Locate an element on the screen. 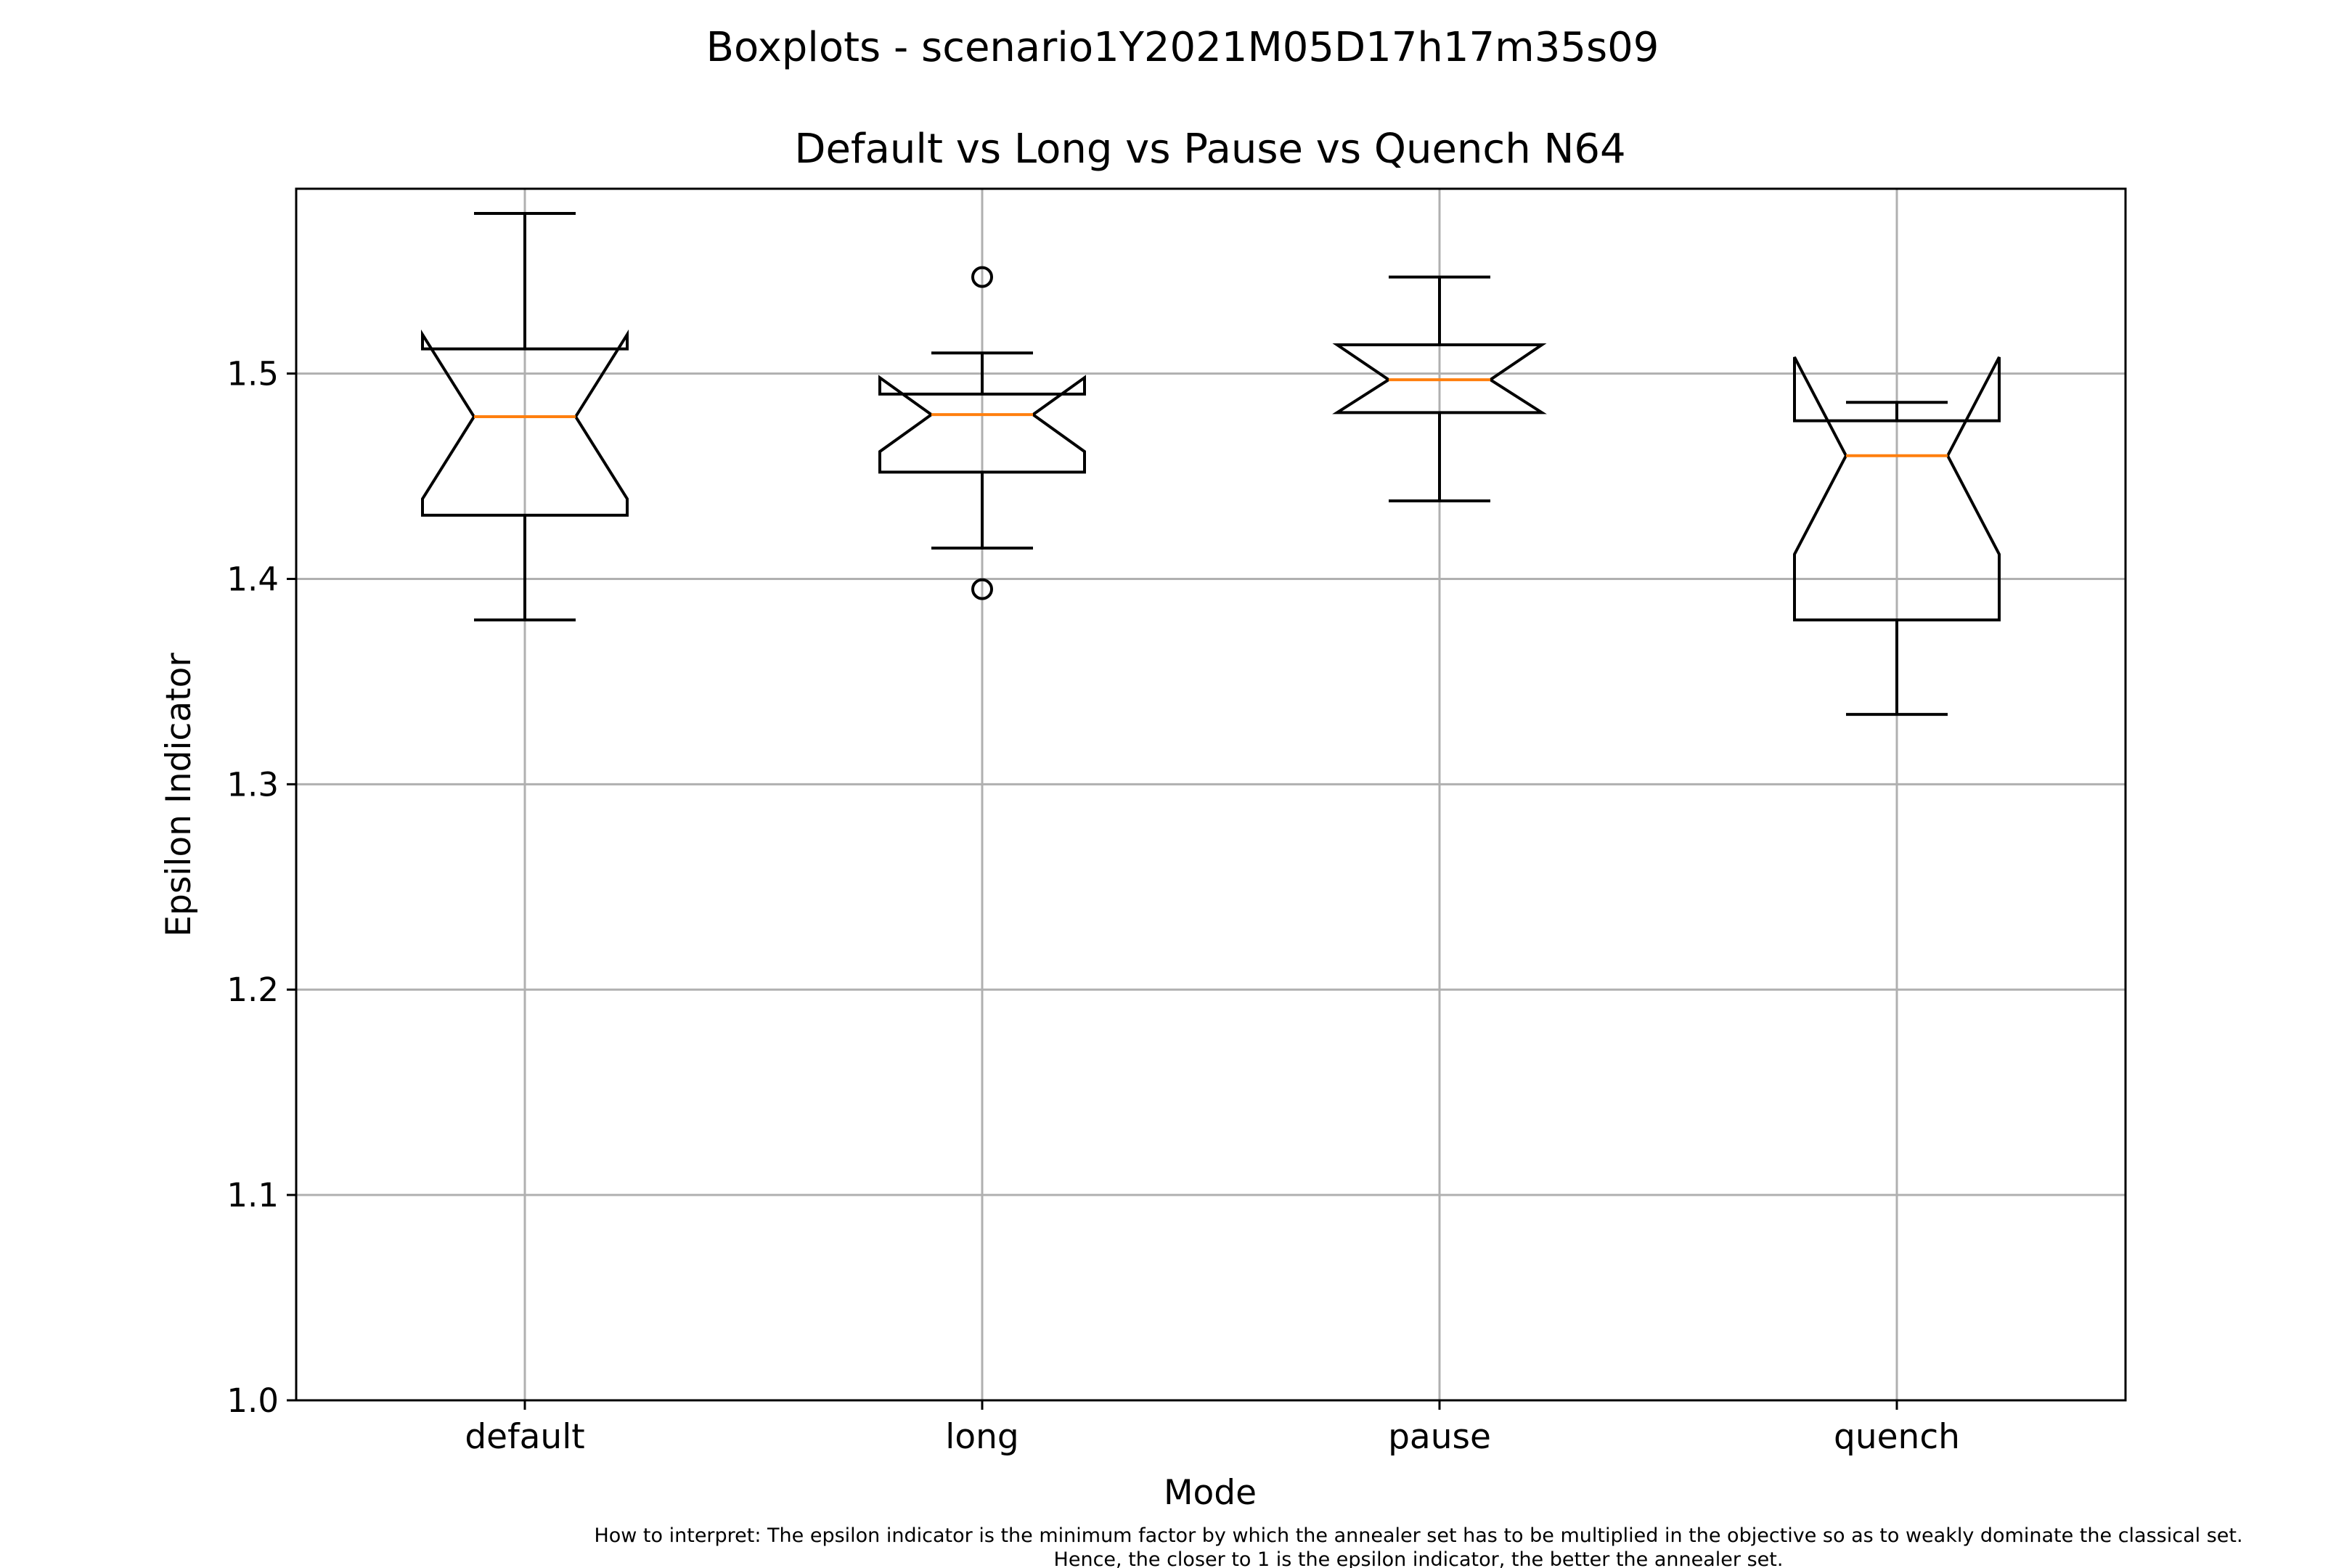 Image resolution: width=2352 pixels, height=1568 pixels. x-tick-label: pause is located at coordinates (1440, 1437).